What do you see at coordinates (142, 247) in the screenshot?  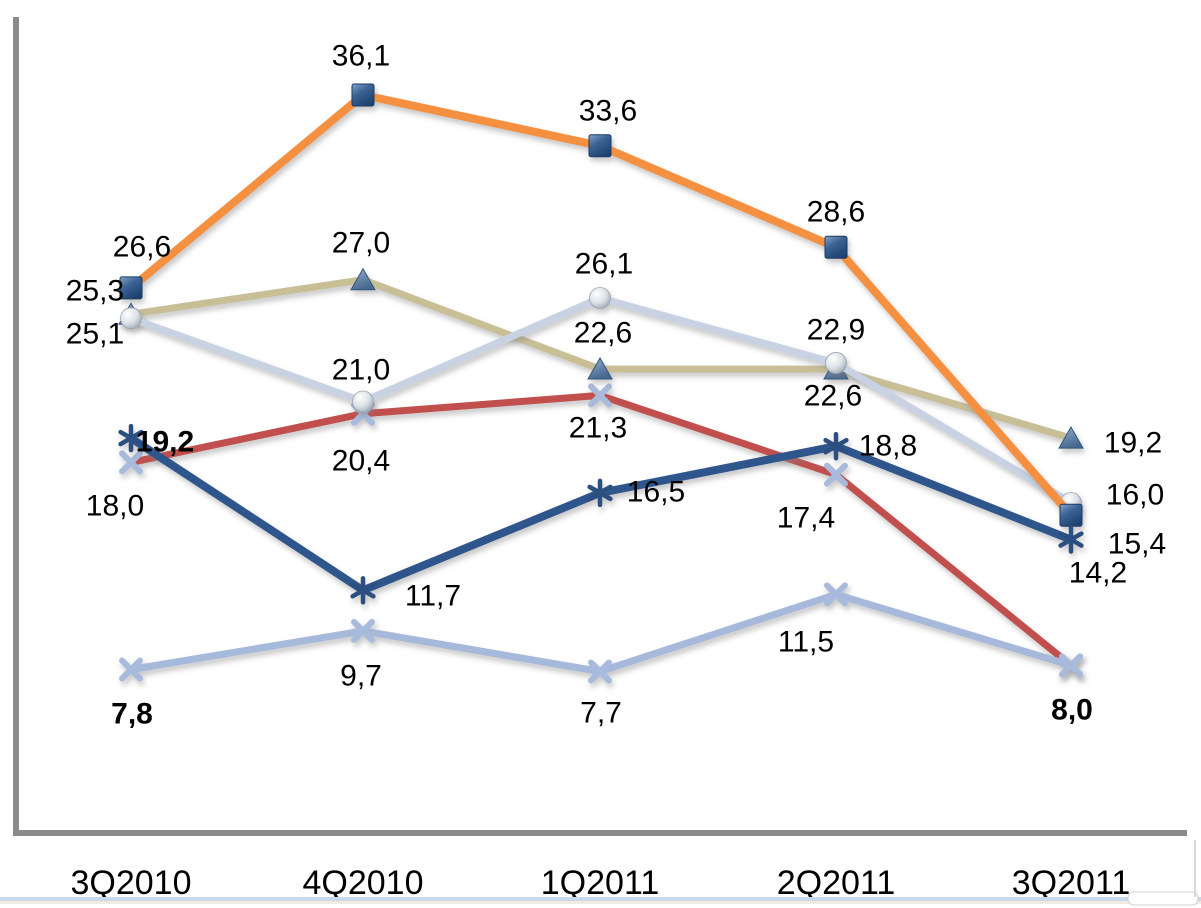 I see `data-label-orange-square-series-3Q2010: 26,6` at bounding box center [142, 247].